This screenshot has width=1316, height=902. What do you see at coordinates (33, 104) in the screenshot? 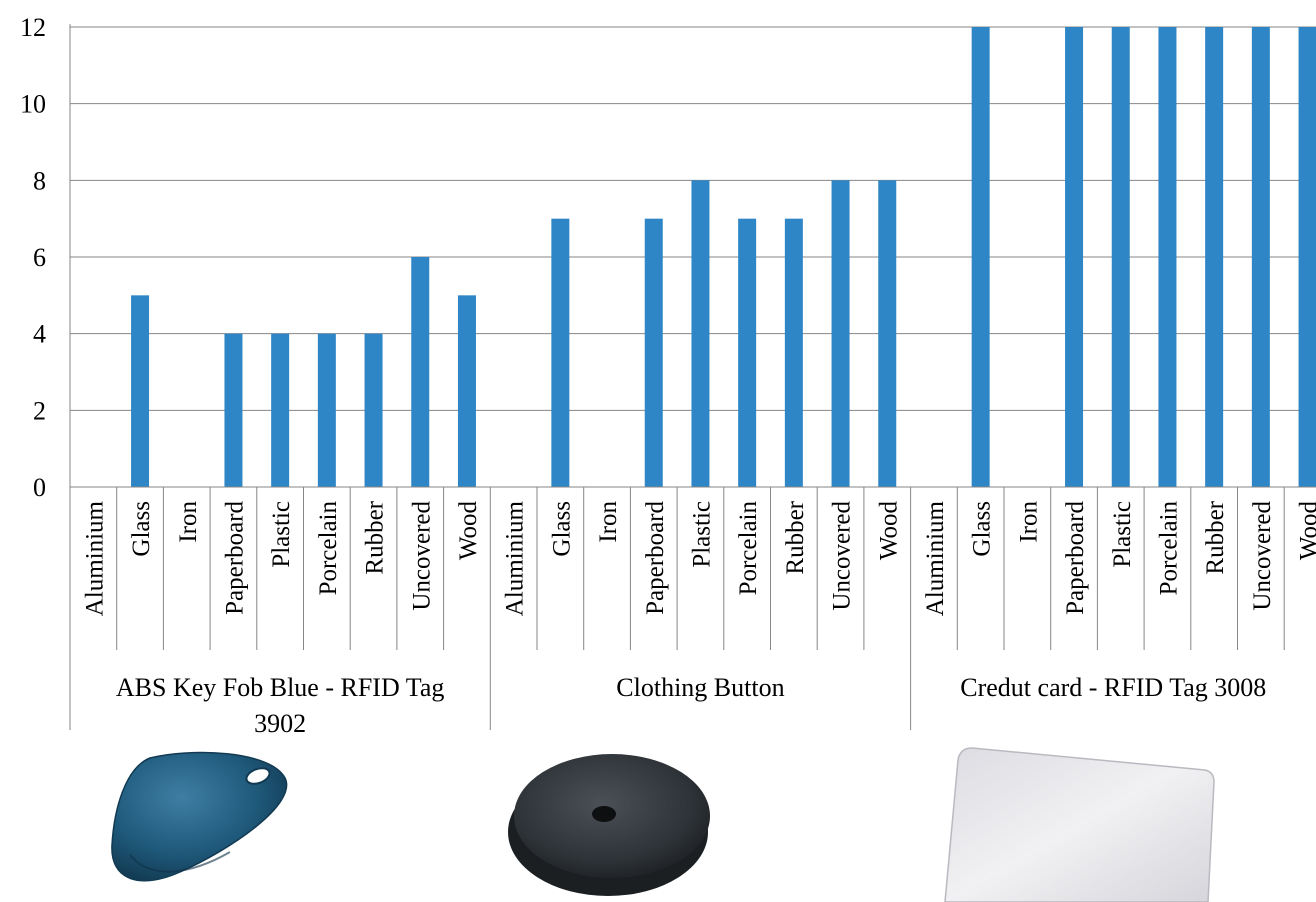
I see `y-tick-label: 10` at bounding box center [33, 104].